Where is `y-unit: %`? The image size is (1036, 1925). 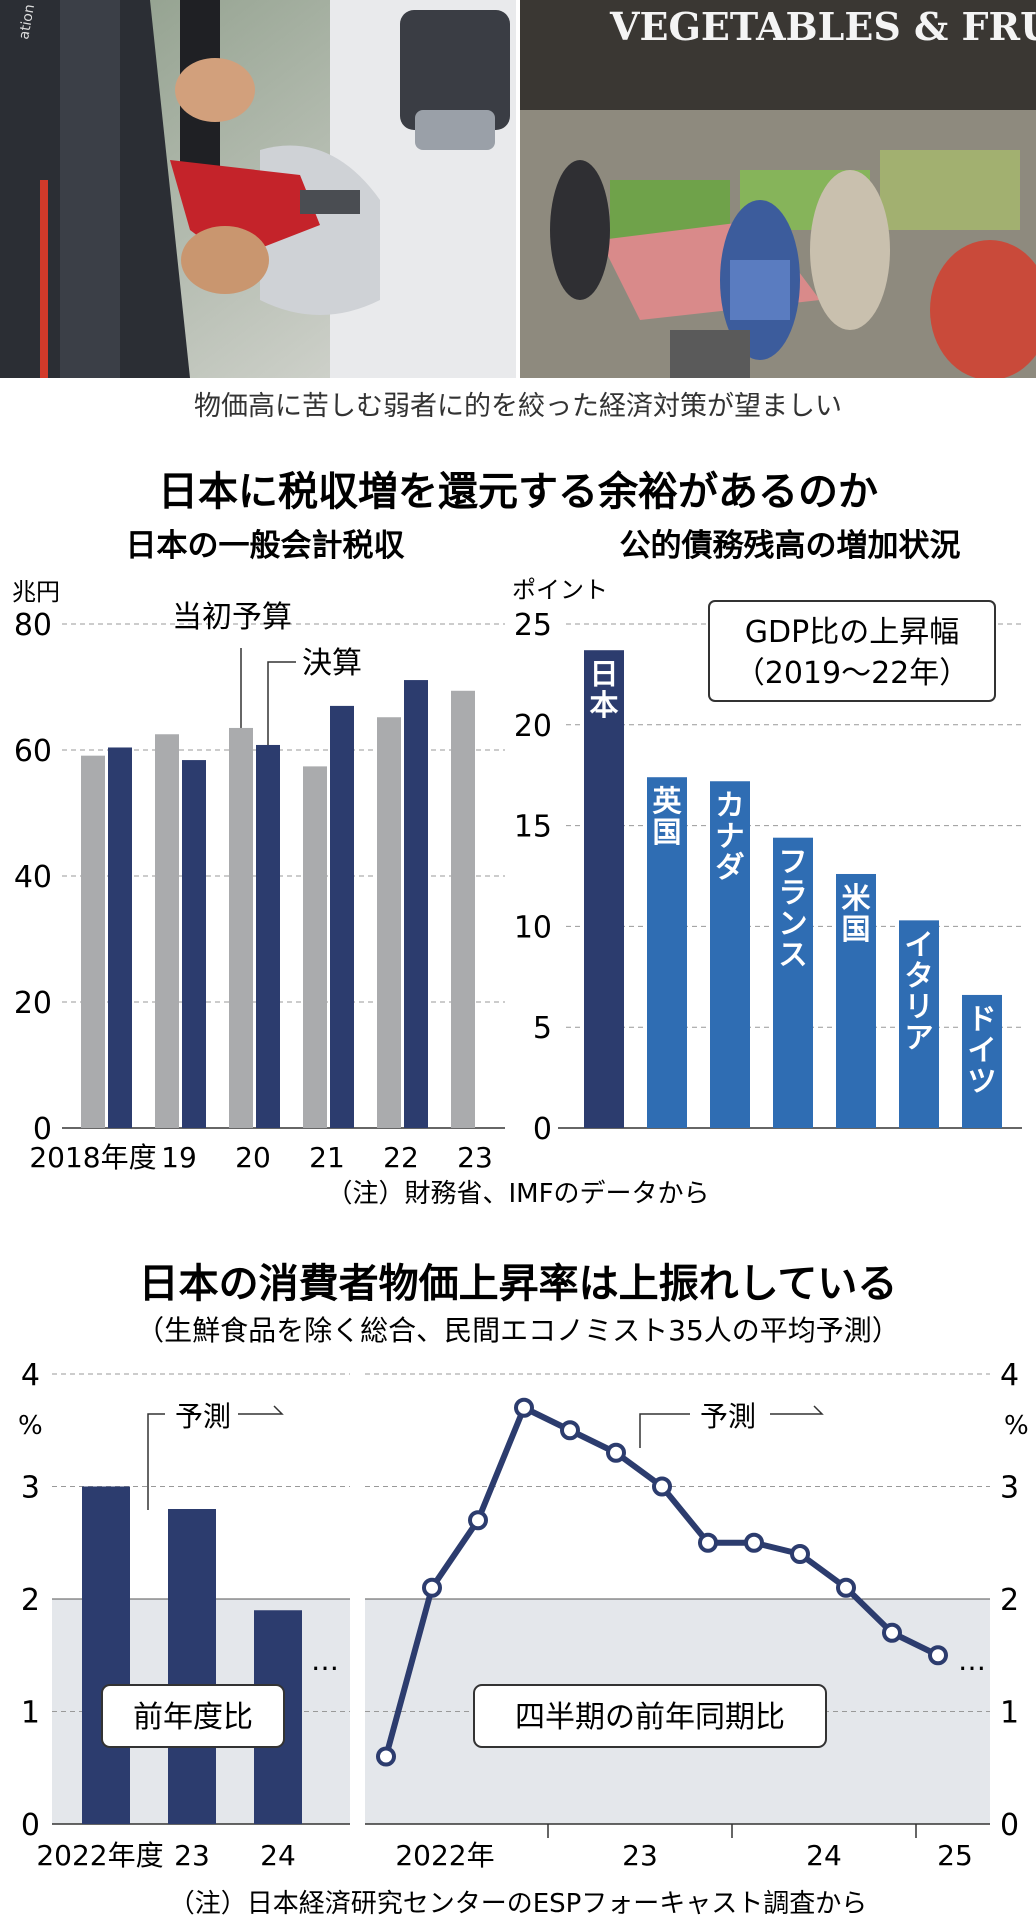
y-unit: % is located at coordinates (1016, 1426).